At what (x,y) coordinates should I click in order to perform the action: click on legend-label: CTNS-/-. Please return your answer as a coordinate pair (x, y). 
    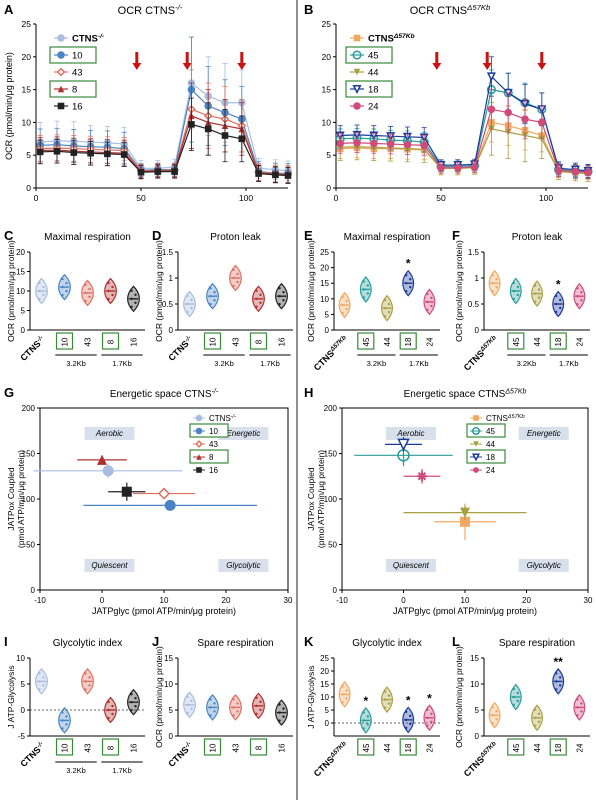
    Looking at the image, I should click on (222, 418).